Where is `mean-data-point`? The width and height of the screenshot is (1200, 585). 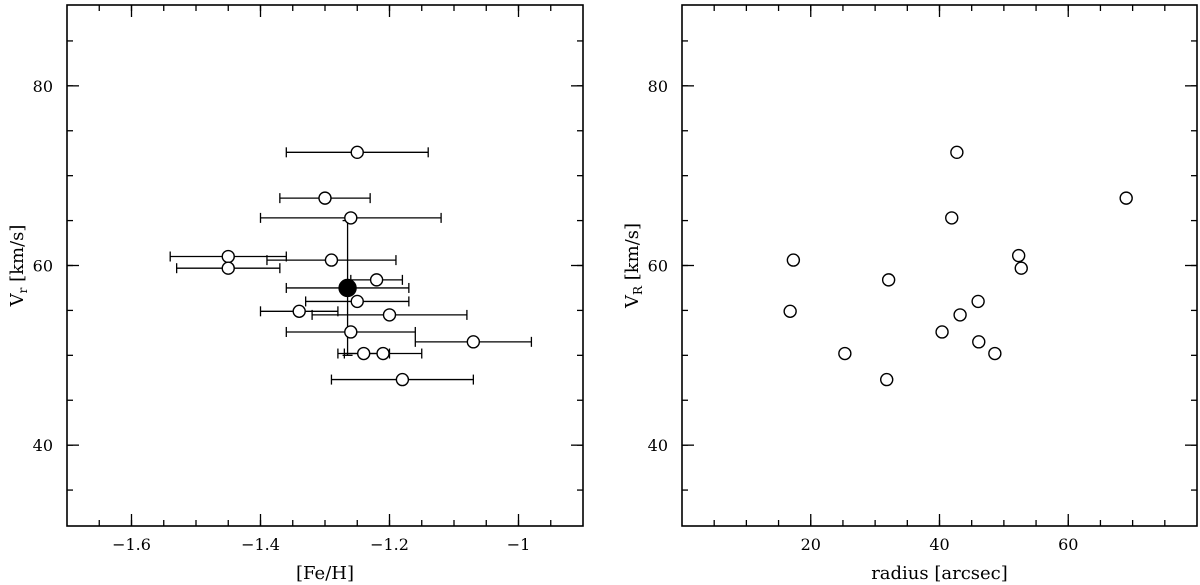
mean-data-point is located at coordinates (347, 288).